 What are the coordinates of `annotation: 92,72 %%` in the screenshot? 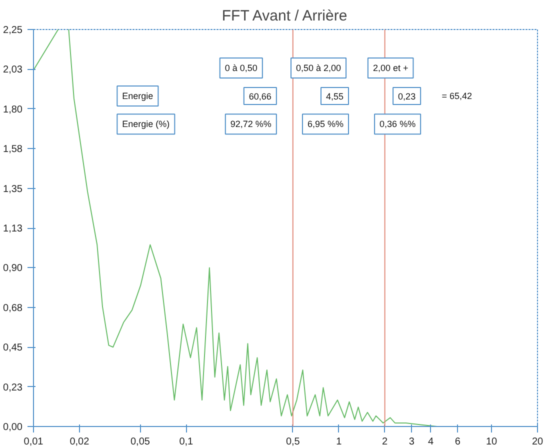 It's located at (251, 124).